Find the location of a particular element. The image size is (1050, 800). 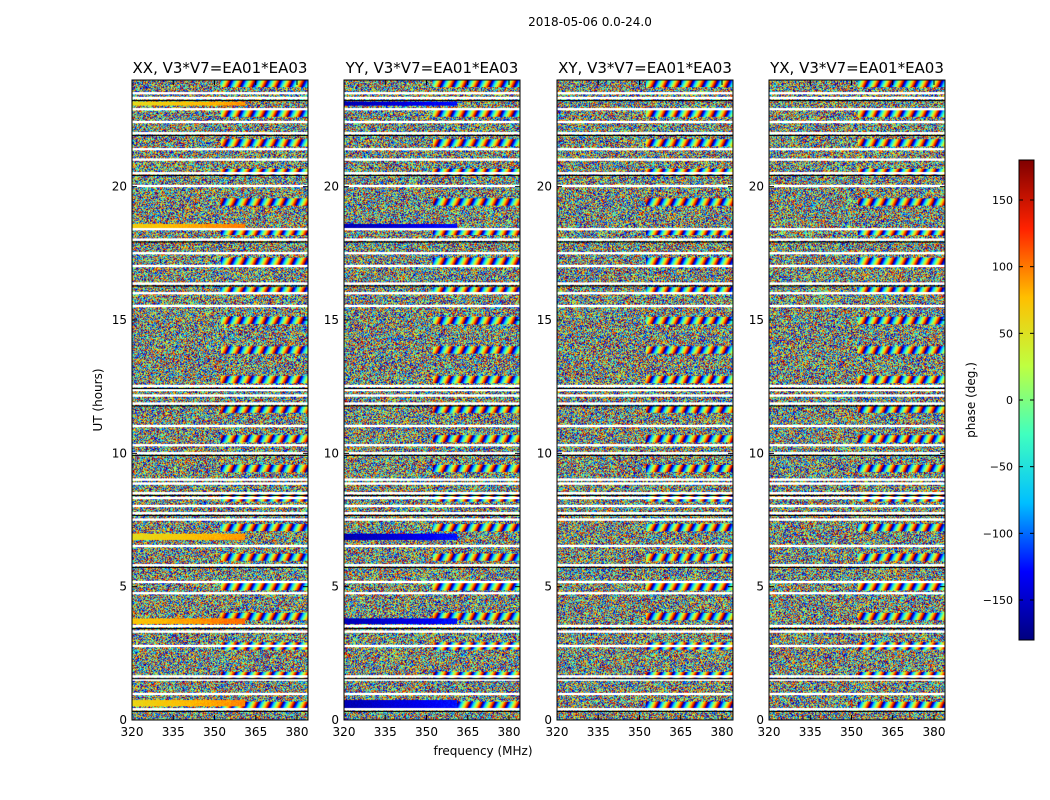

colorbar-tick-label: −100 is located at coordinates (998, 533).